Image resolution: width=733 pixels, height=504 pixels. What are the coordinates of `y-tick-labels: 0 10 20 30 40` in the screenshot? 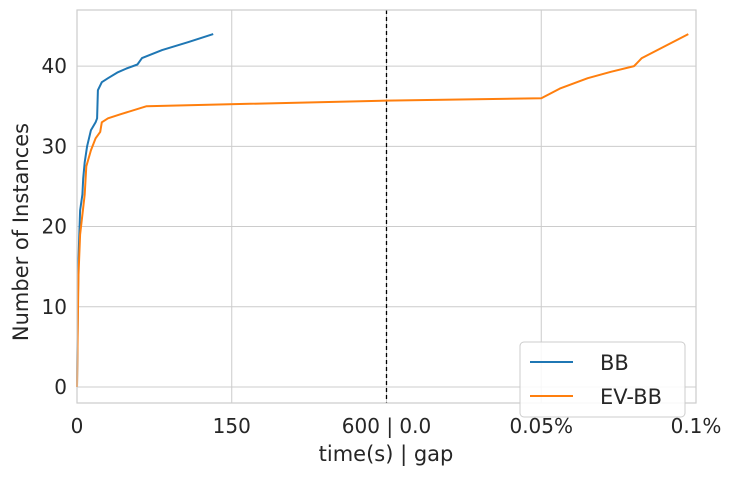 It's located at (54, 226).